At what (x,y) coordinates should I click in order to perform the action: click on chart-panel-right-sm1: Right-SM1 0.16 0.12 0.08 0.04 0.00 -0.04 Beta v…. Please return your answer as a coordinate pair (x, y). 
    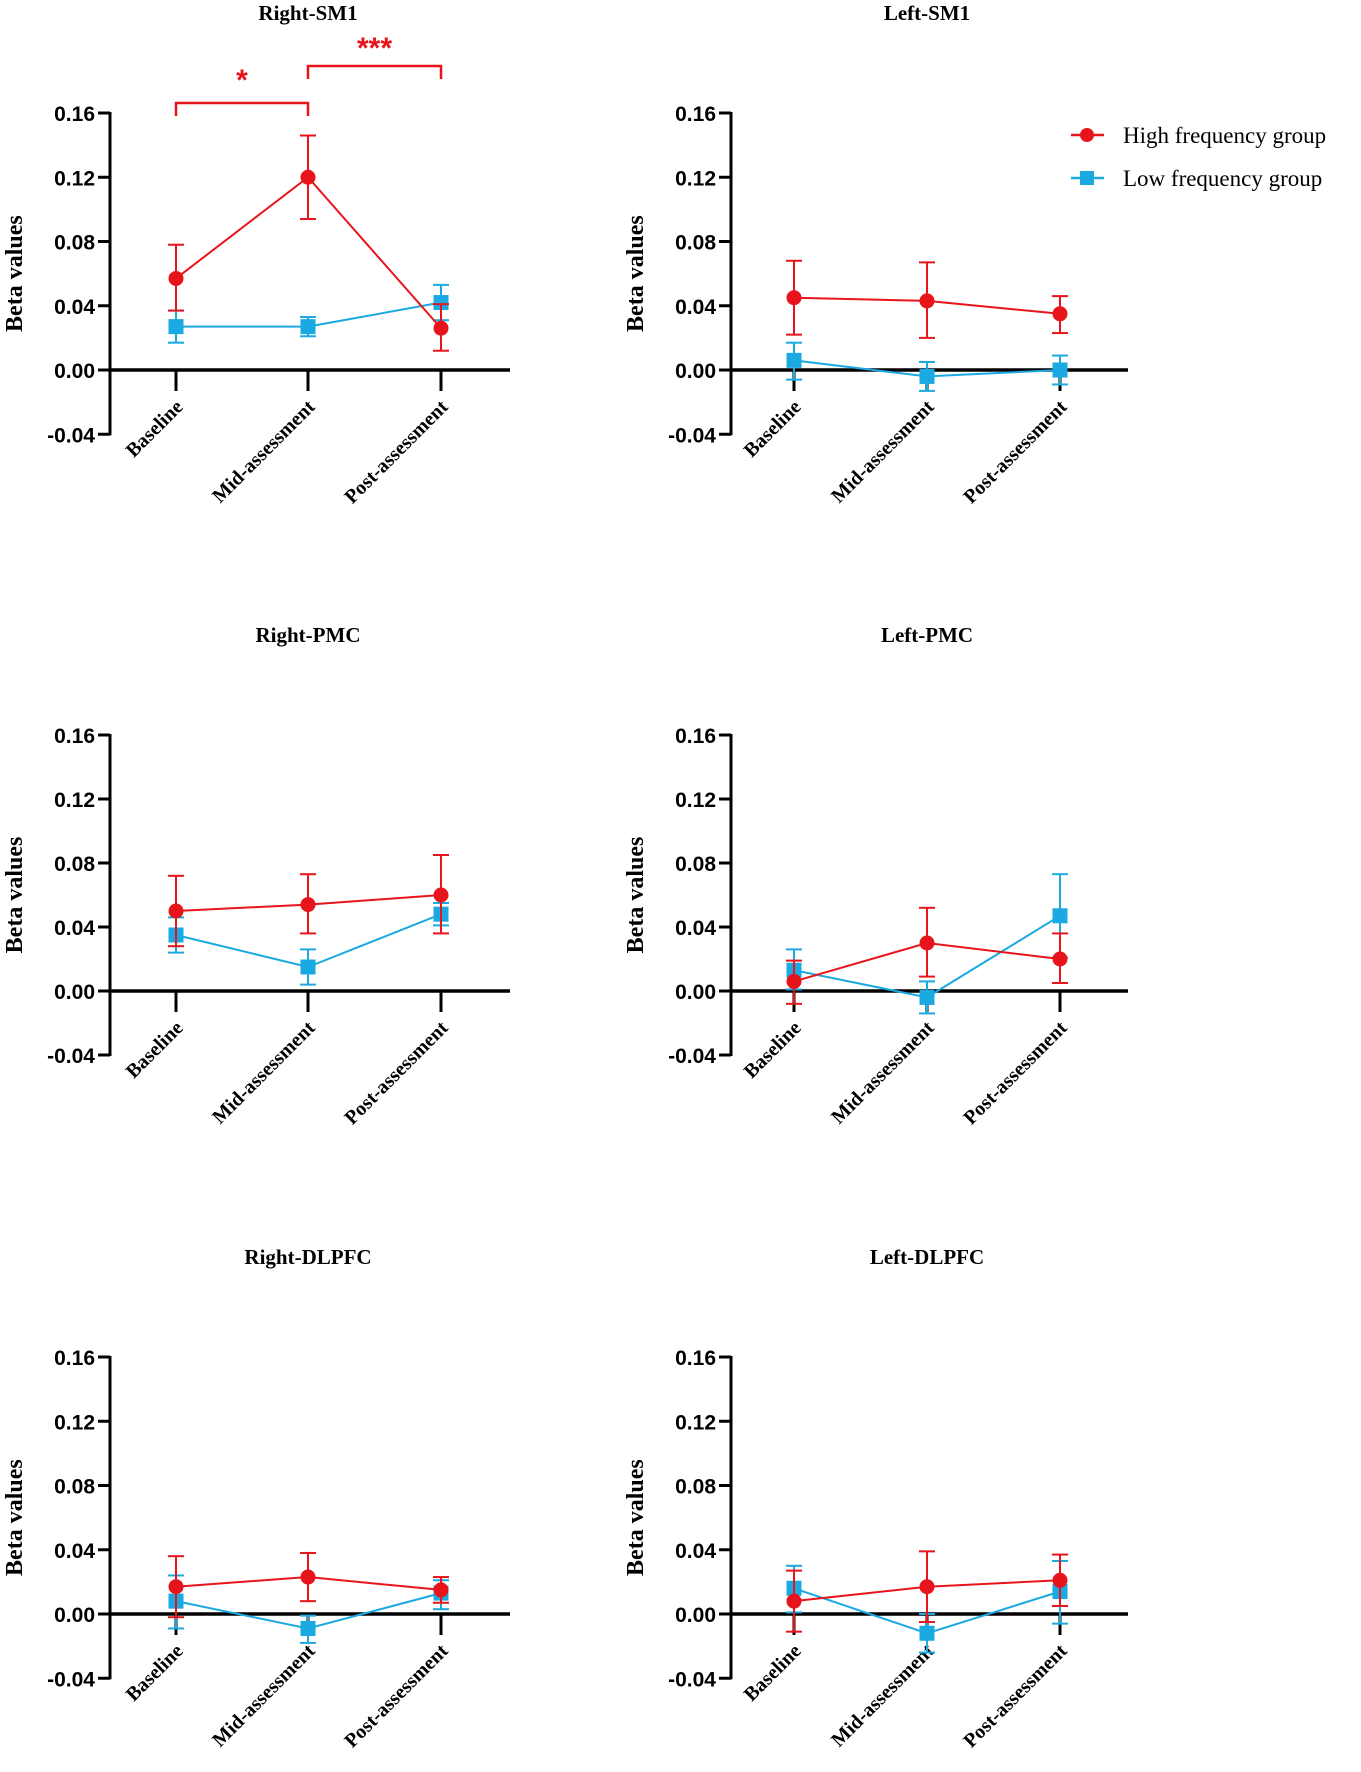
    Looking at the image, I should click on (256, 254).